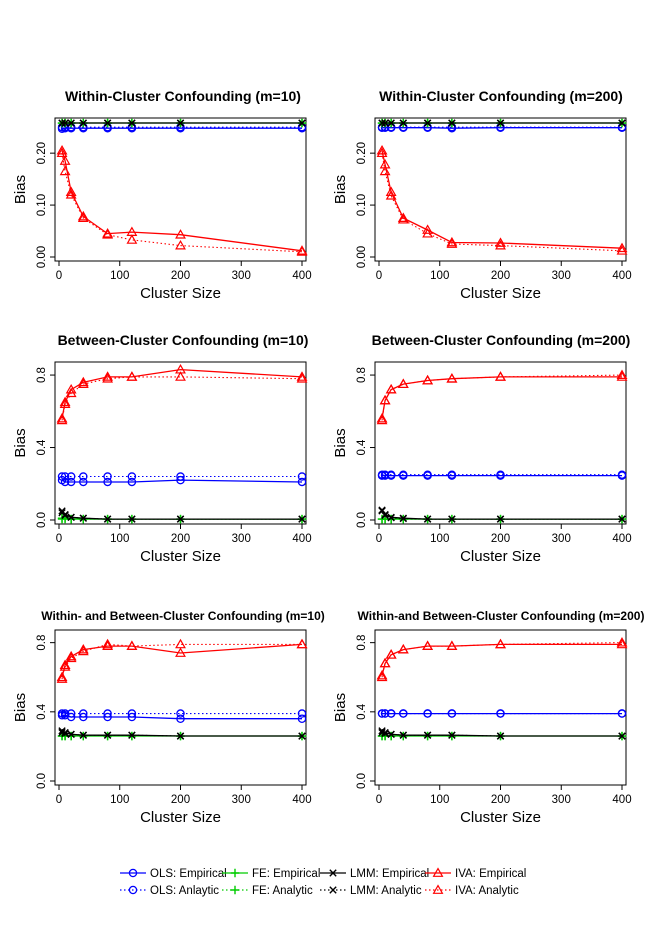 Image resolution: width=654 pixels, height=931 pixels. Describe the element at coordinates (282, 891) in the screenshot. I see `legend-label: FE: Analytic` at that location.